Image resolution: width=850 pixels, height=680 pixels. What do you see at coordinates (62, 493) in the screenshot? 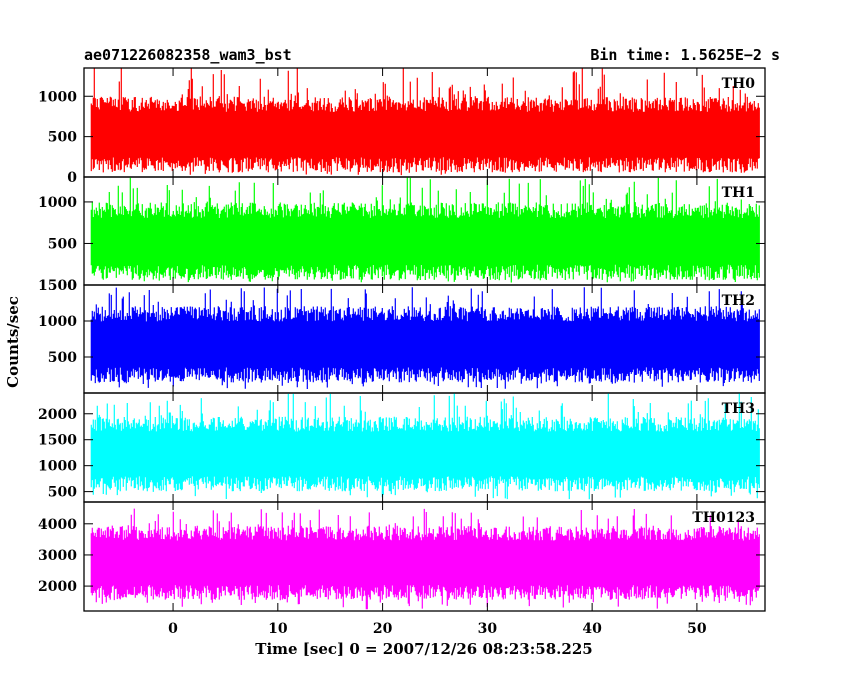
I see `y-tick-label-th3: 500` at bounding box center [62, 493].